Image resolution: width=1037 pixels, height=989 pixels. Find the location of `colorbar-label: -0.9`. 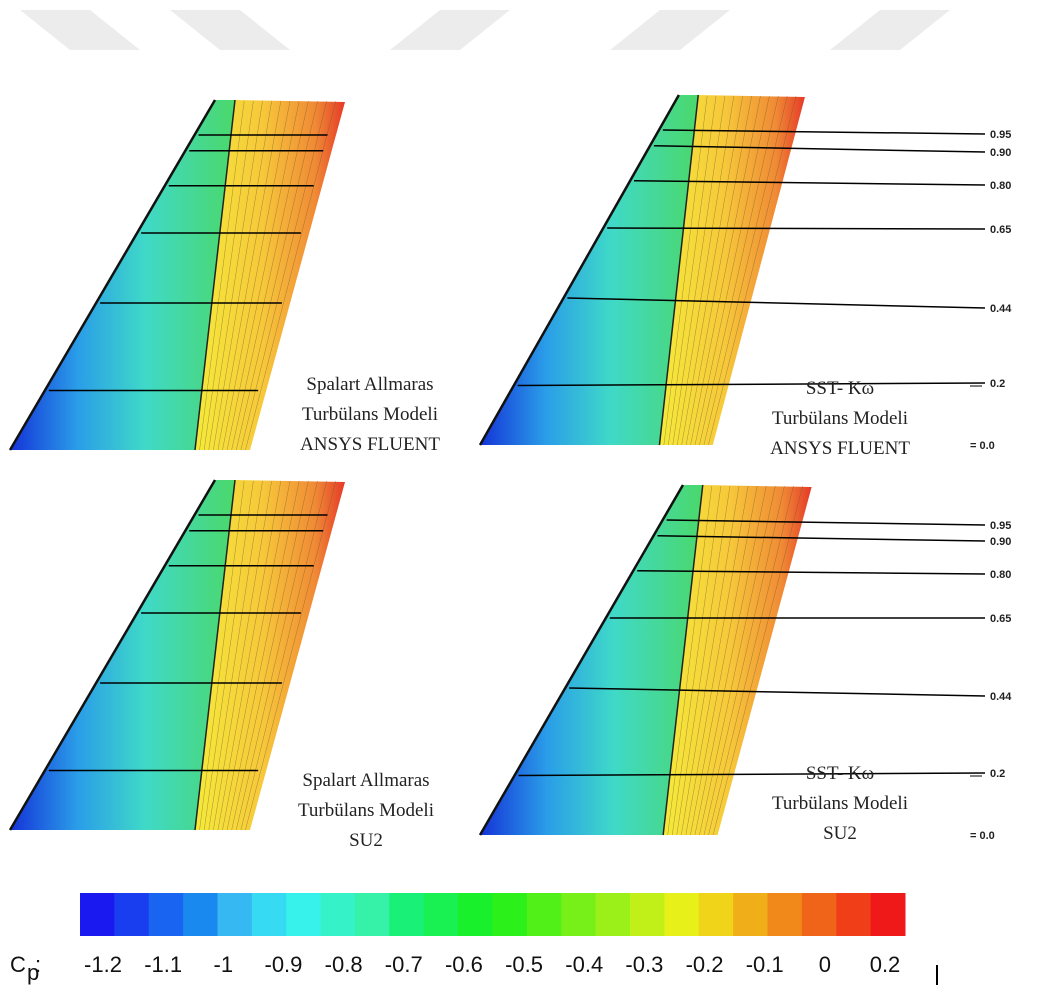

colorbar-label: -0.9 is located at coordinates (284, 964).